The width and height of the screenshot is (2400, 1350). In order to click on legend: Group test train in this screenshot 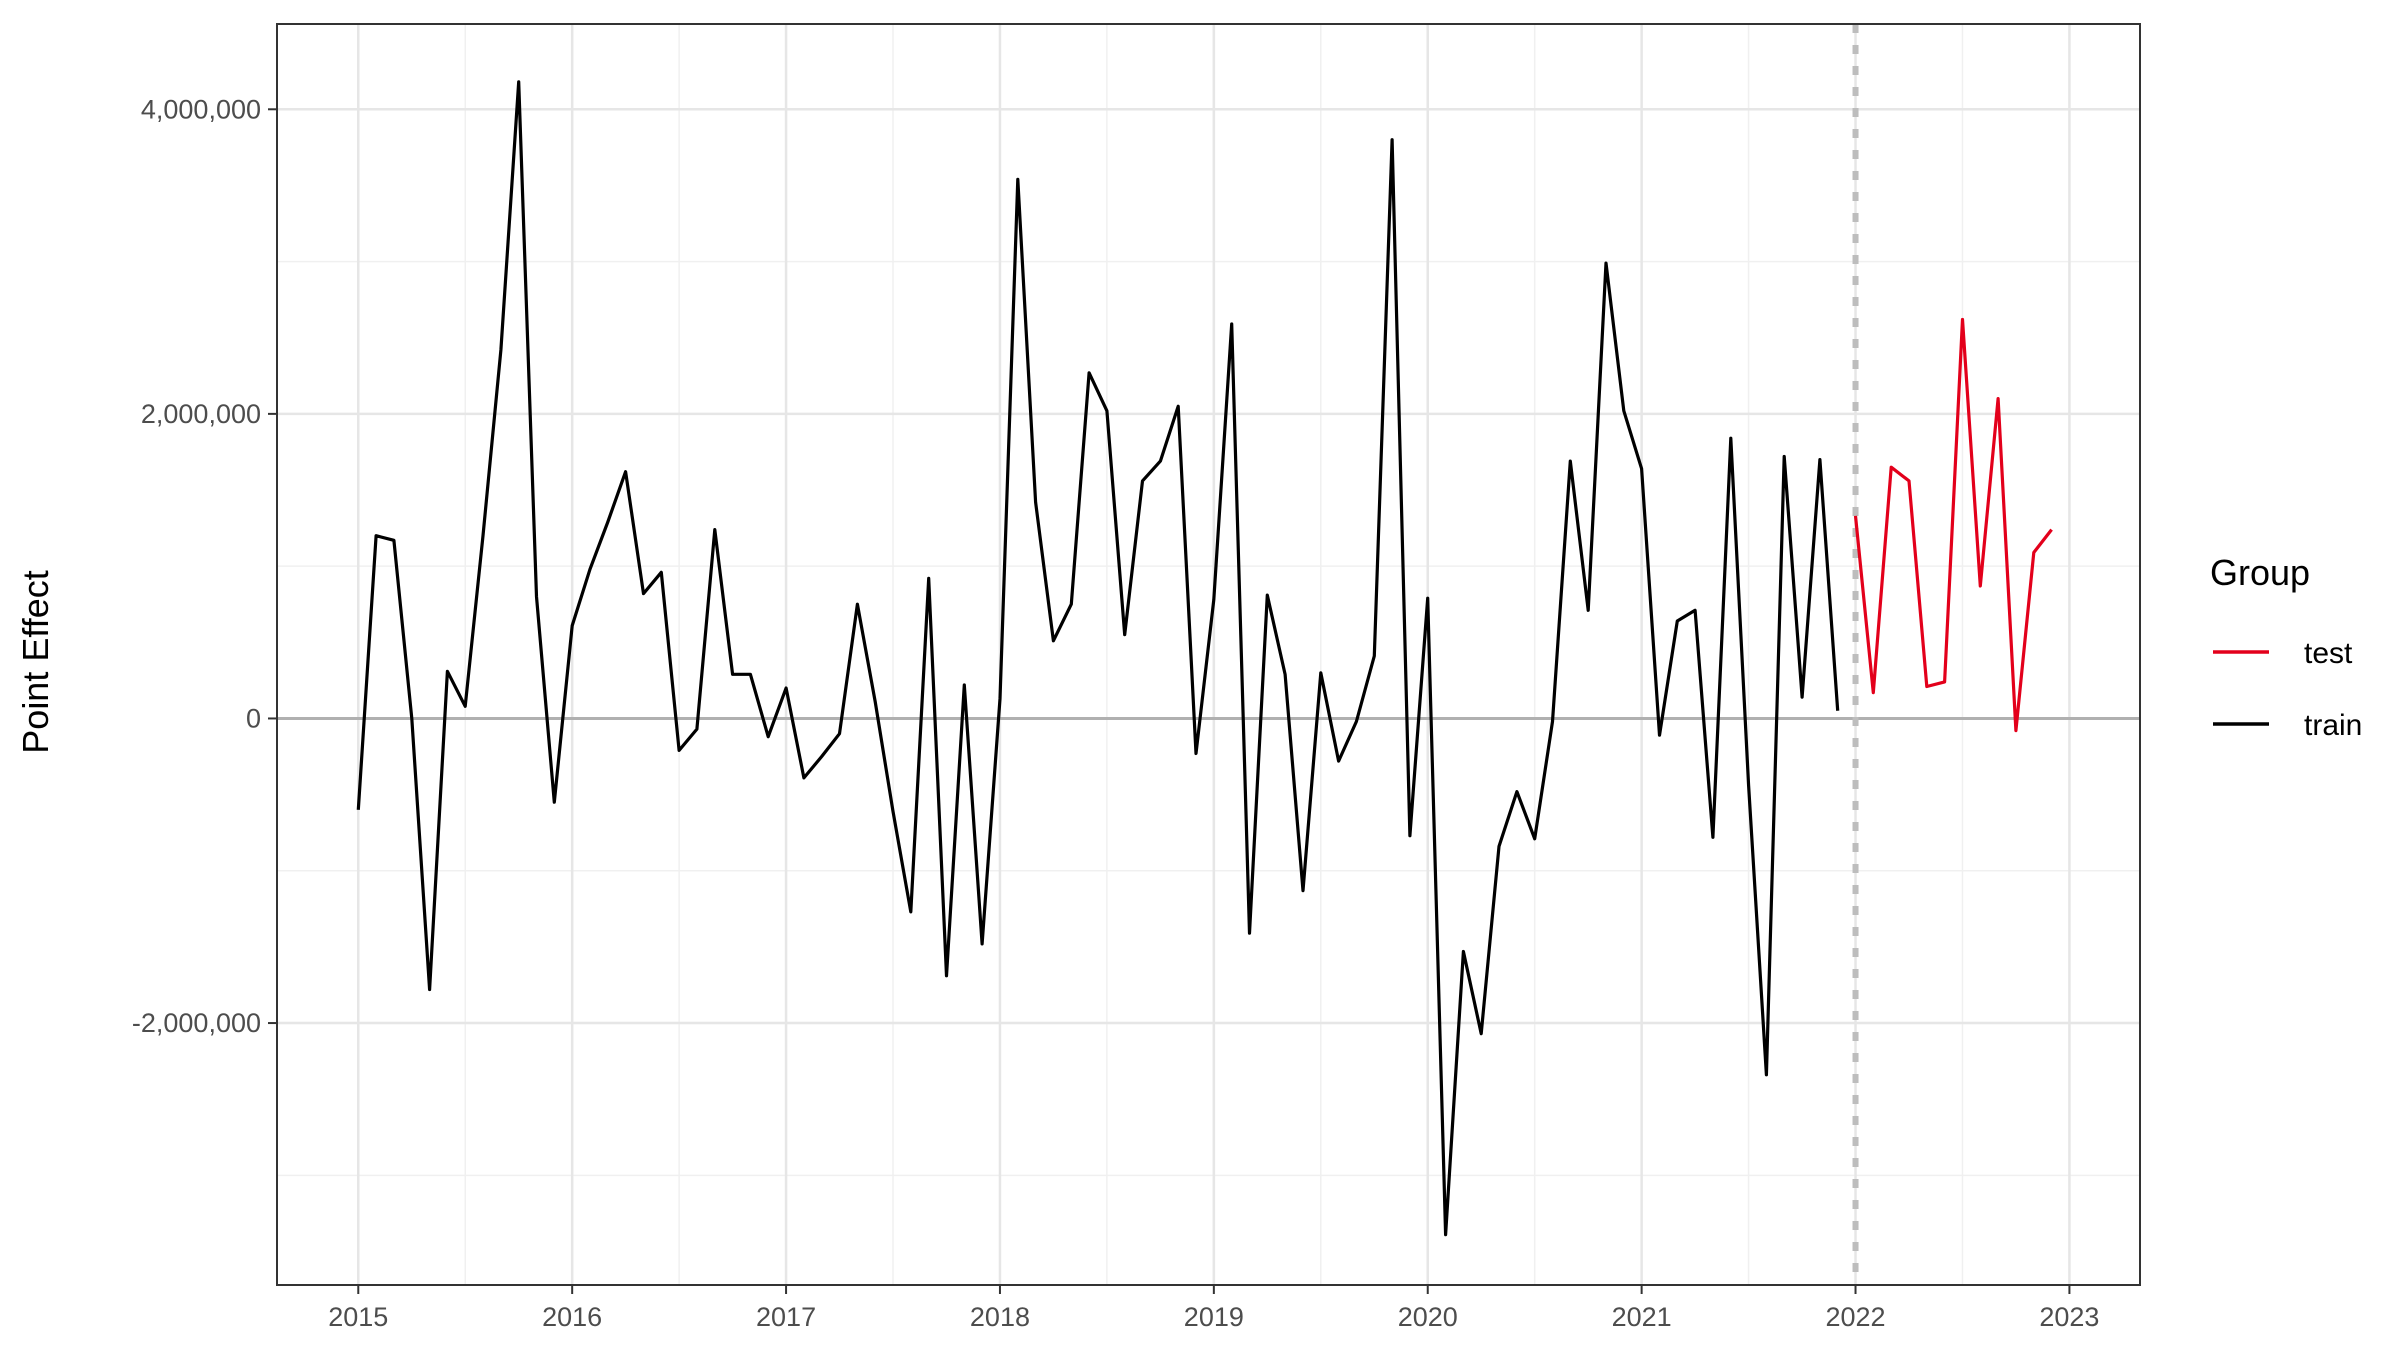, I will do `click(2286, 647)`.